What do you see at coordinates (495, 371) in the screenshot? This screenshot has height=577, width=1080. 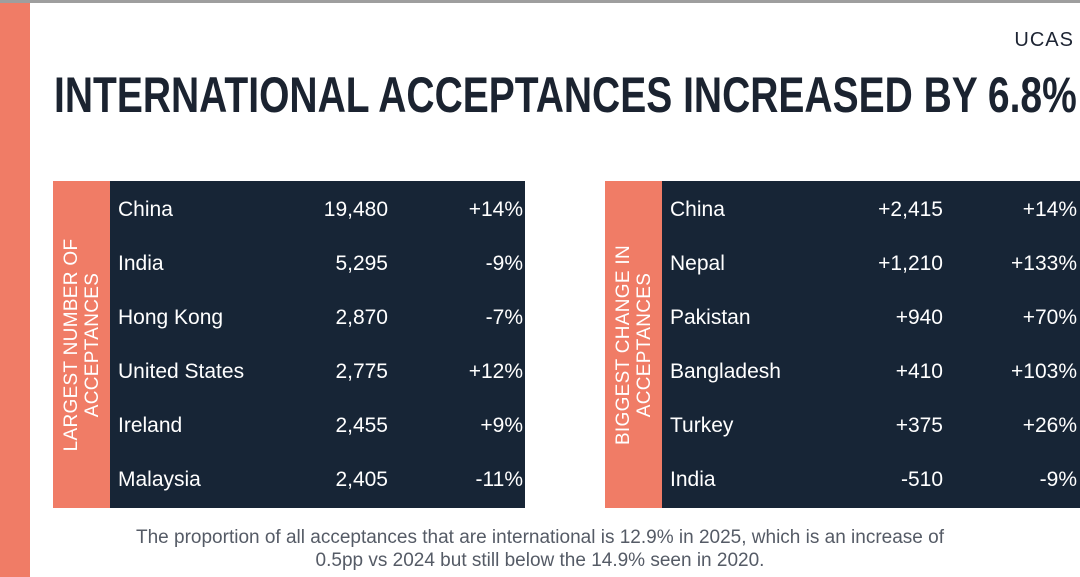 I see `change-cell: +12%` at bounding box center [495, 371].